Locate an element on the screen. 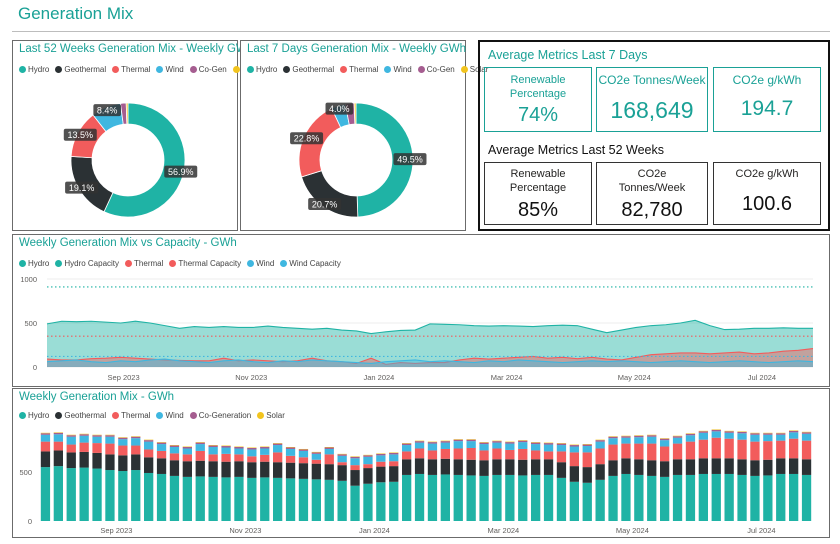 The image size is (840, 544). capacity-line-hydro is located at coordinates (429, 327).